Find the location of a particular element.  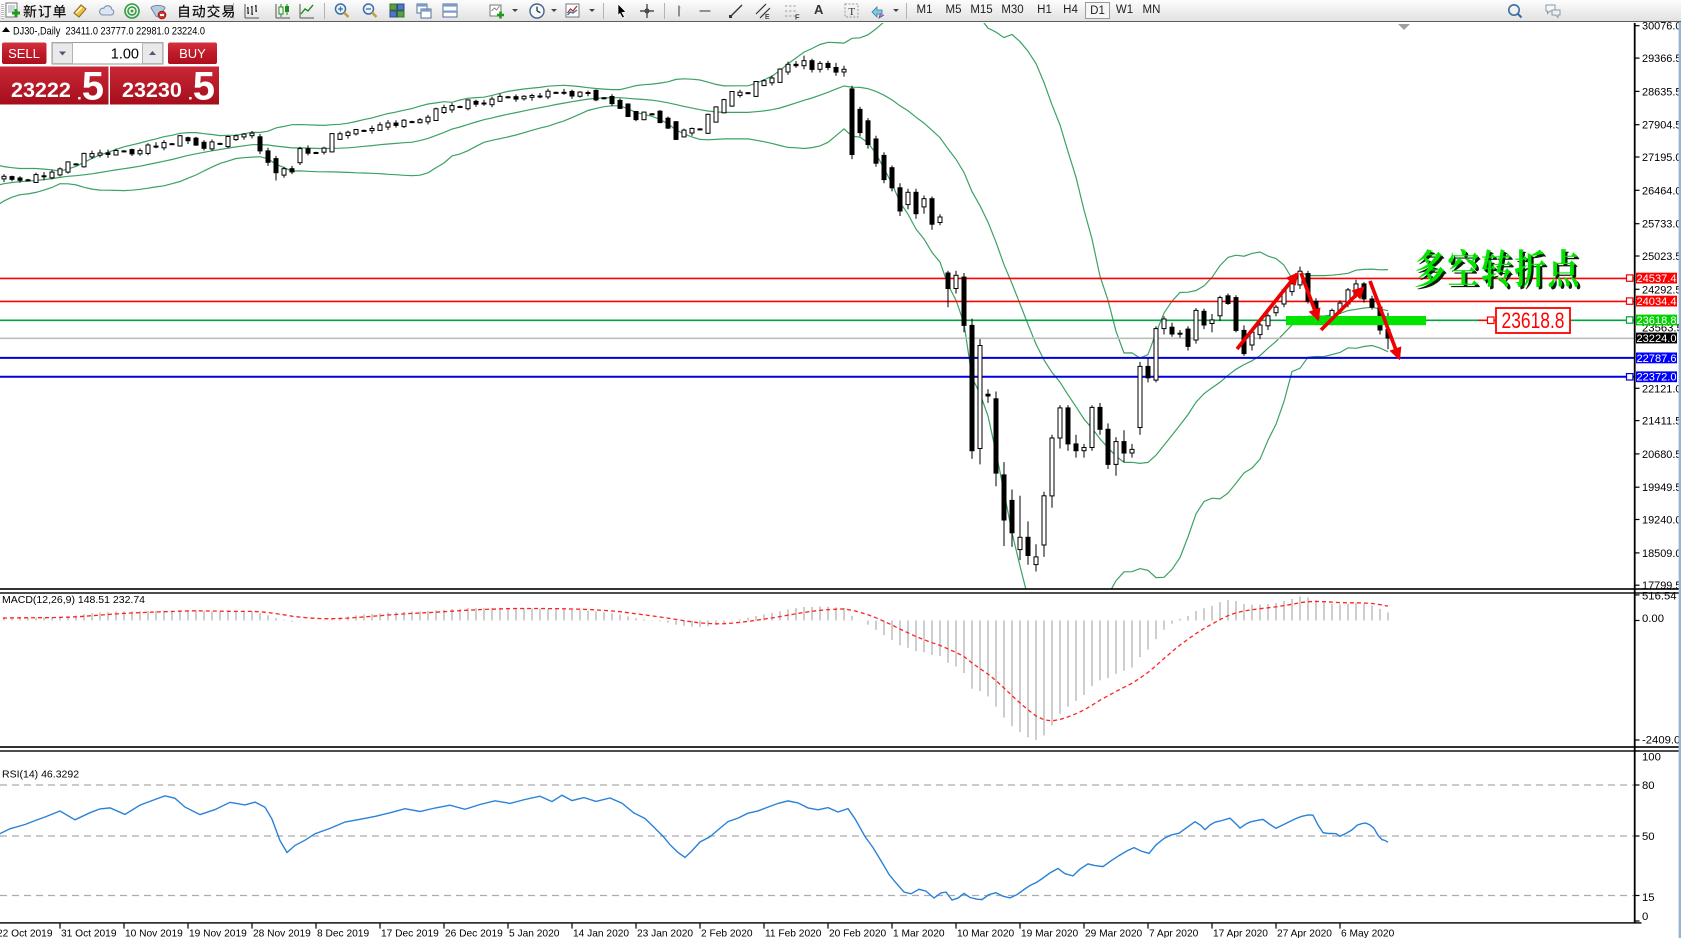

svg-text: 23230 is located at coordinates (152, 90).